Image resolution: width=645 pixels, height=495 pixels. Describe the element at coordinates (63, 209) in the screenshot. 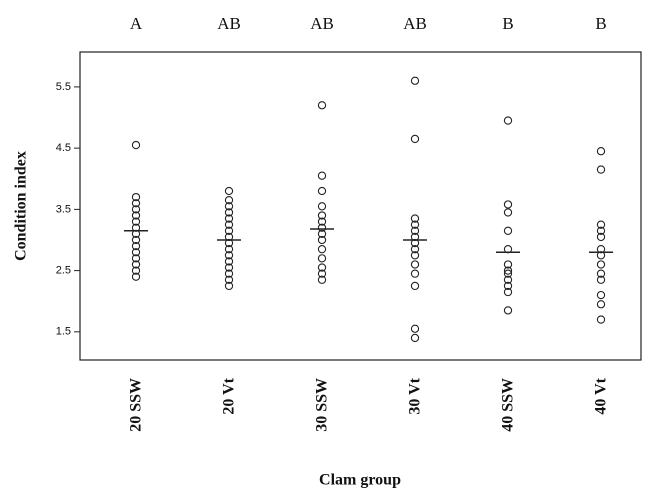

I see `y-tick-label: 3.5` at that location.